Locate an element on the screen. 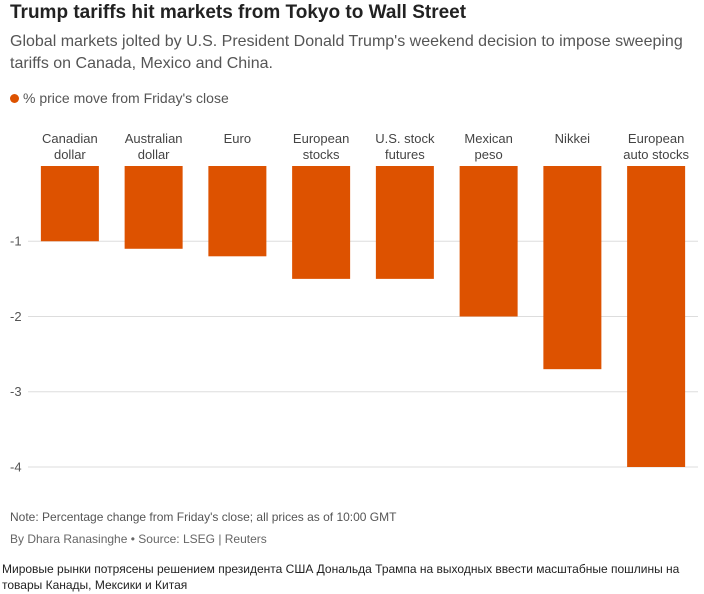 The width and height of the screenshot is (704, 594). x-tick-label: U.S. stock futures is located at coordinates (405, 146).